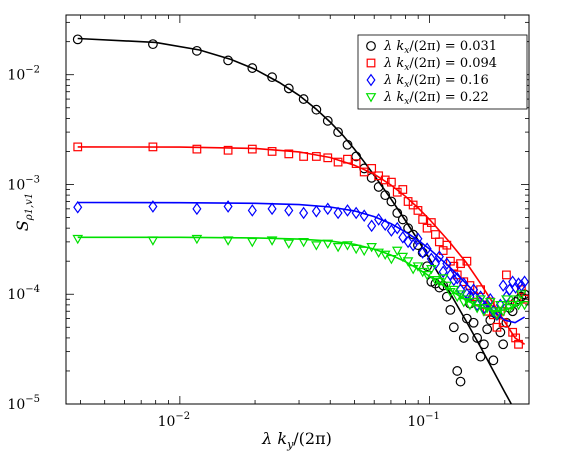 The width and height of the screenshot is (581, 452). Describe the element at coordinates (23, 293) in the screenshot. I see `y-tick-label: 10⁻⁴` at that location.